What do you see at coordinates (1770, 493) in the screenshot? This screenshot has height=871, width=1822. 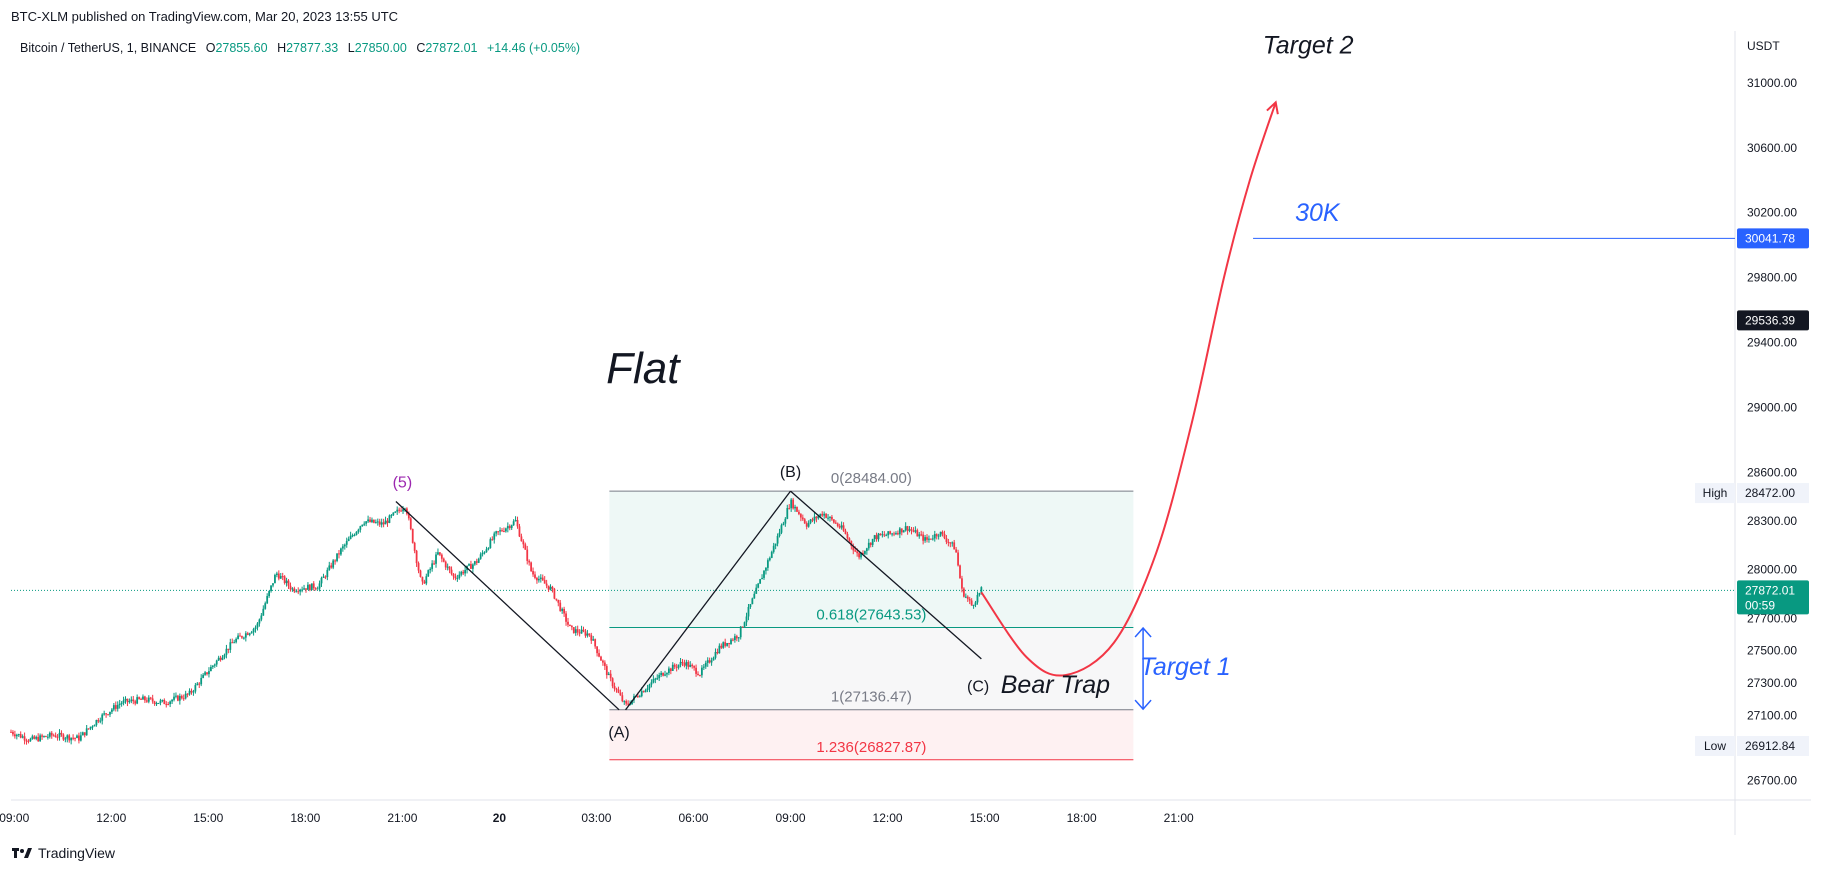 I see `range-value: 28472.00` at bounding box center [1770, 493].